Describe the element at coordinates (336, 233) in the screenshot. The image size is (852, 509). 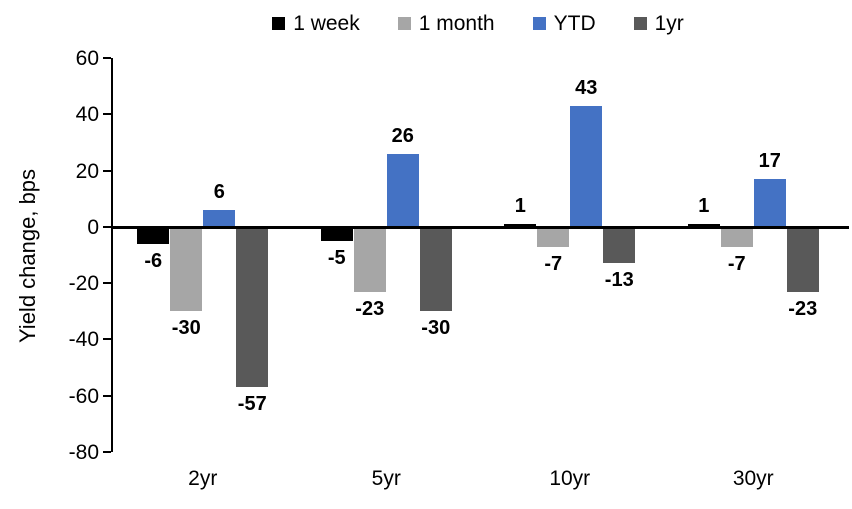
I see `bar-1-week-5yr` at that location.